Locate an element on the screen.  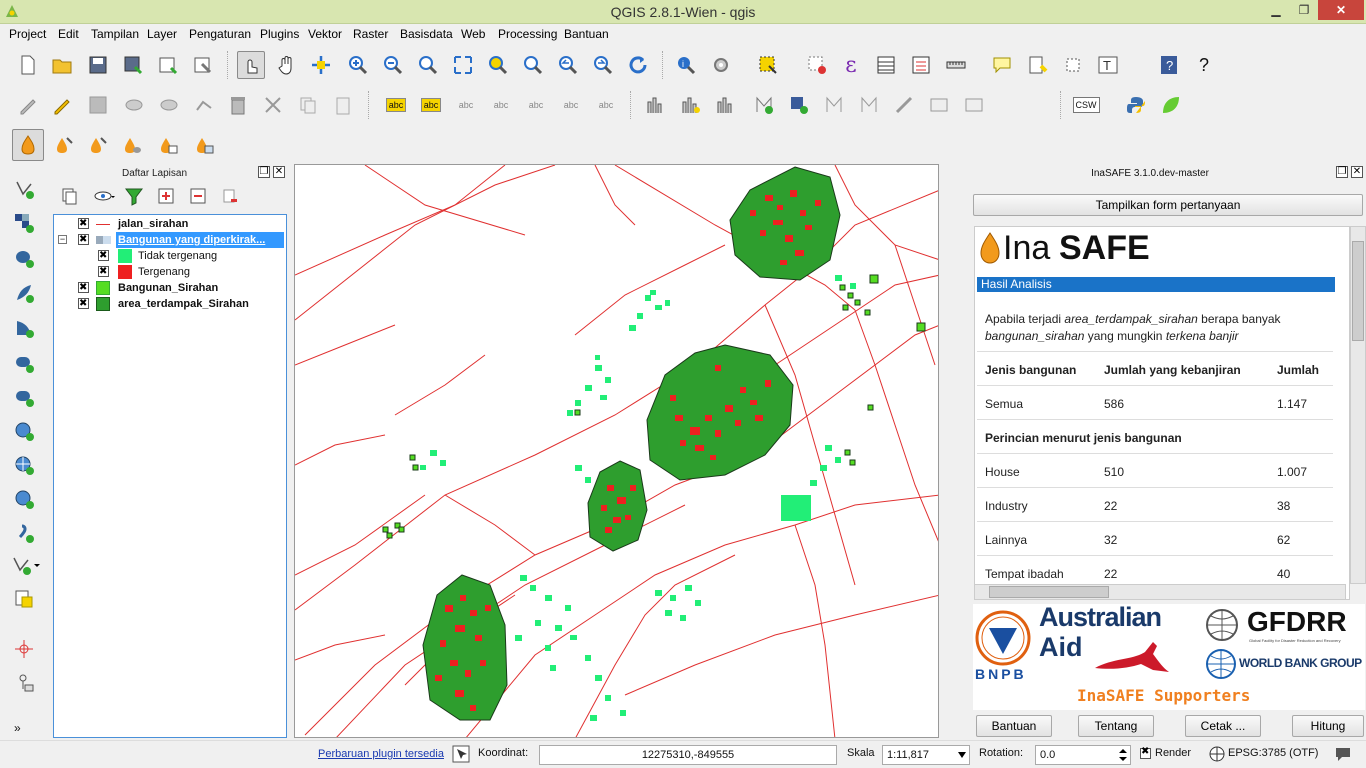
csw-button: CSW is located at coordinates (1086, 105).